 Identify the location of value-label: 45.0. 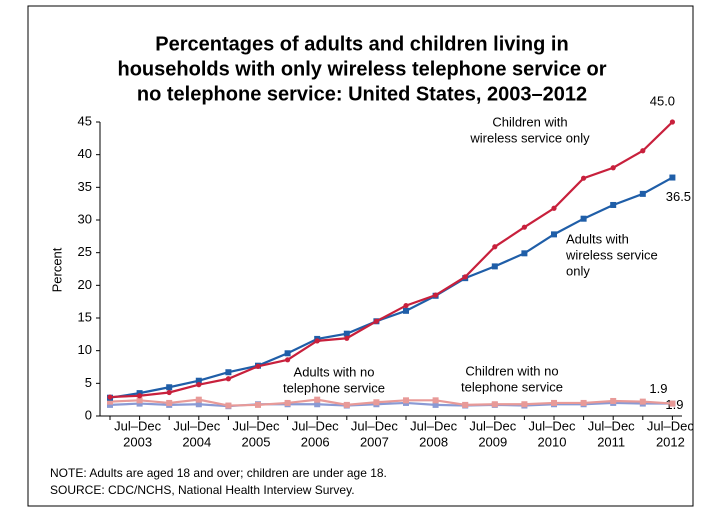
(662, 100).